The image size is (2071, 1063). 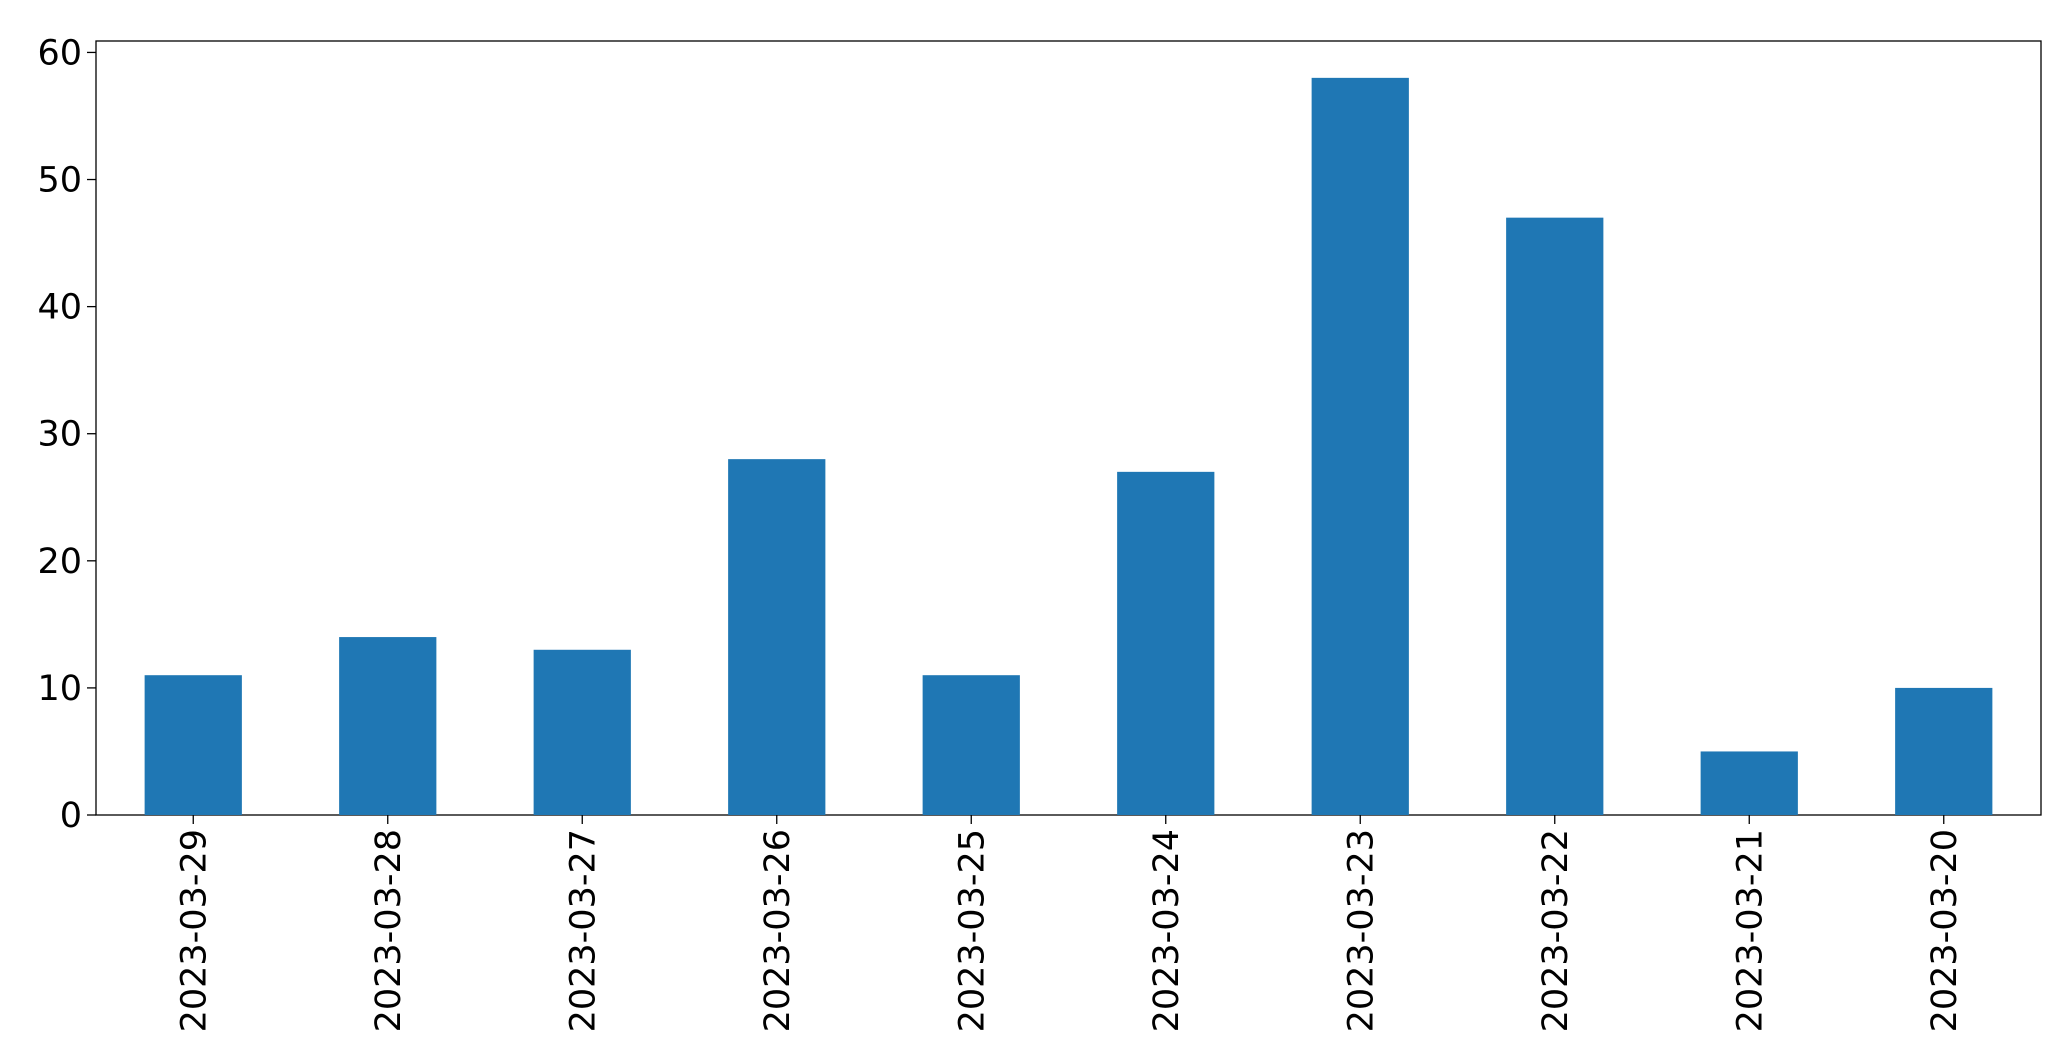 I want to click on x-tick-label: 2023-03-29, so click(x=194, y=930).